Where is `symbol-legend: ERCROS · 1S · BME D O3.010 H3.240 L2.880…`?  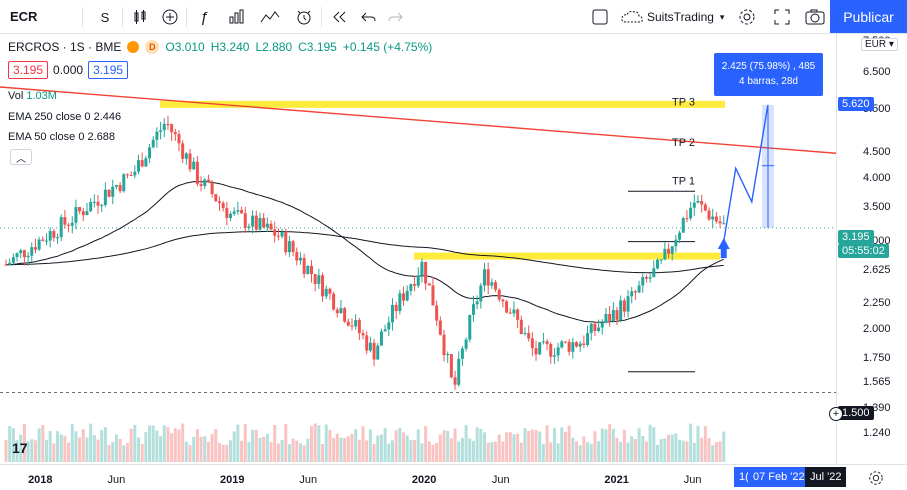
symbol-legend: ERCROS · 1S · BME D O3.010 H3.240 L2.880… is located at coordinates (220, 47).